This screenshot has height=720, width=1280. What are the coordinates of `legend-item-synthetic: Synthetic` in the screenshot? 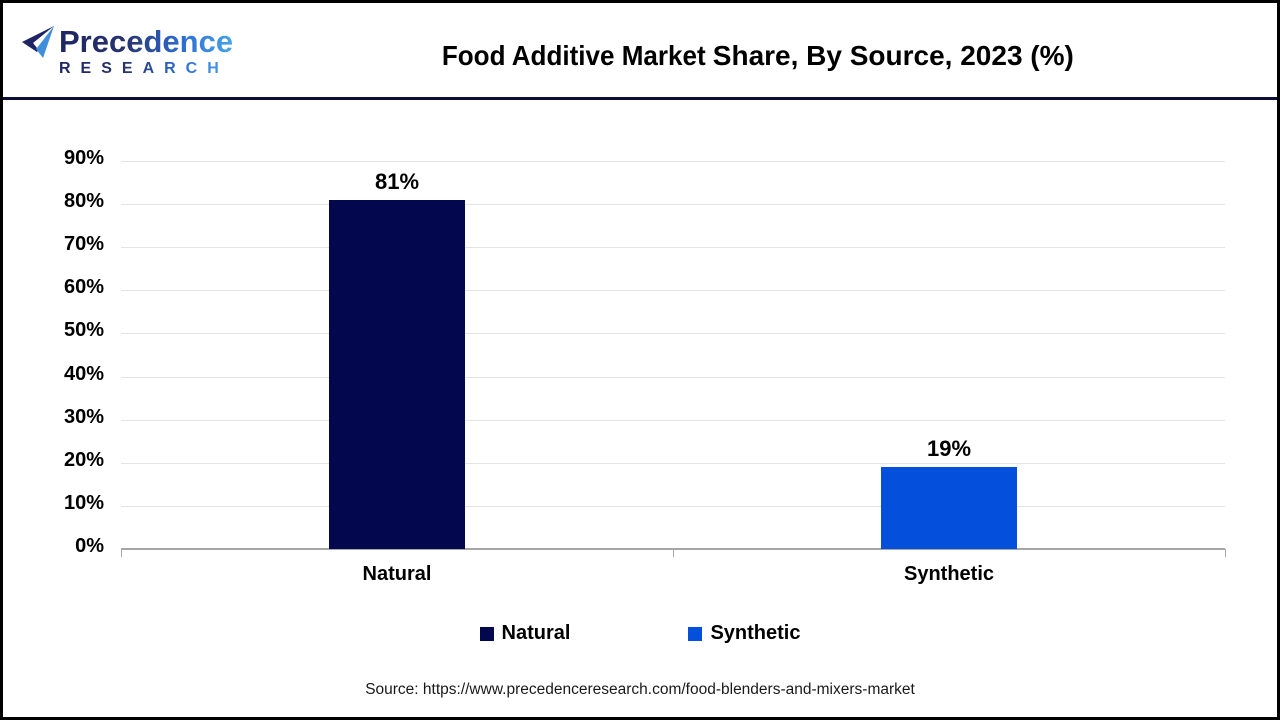 It's located at (744, 633).